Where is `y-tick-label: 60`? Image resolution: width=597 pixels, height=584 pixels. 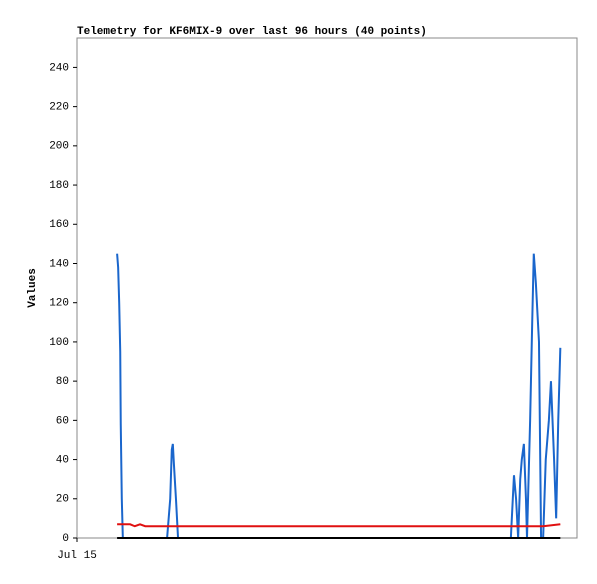 y-tick-label: 60 is located at coordinates (62, 421).